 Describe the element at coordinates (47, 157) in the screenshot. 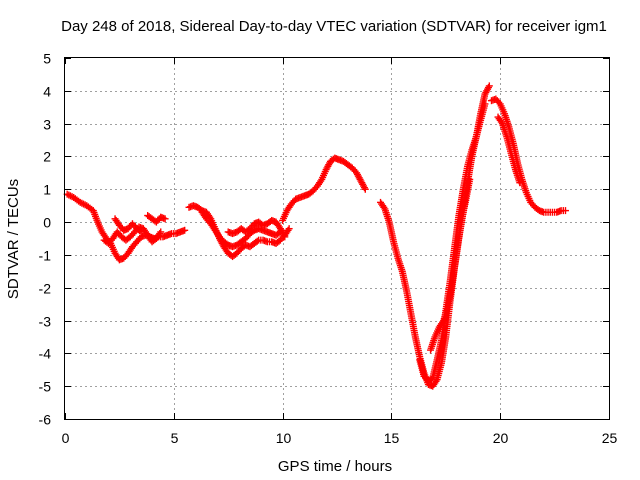

I see `y-tick-label: 2` at that location.